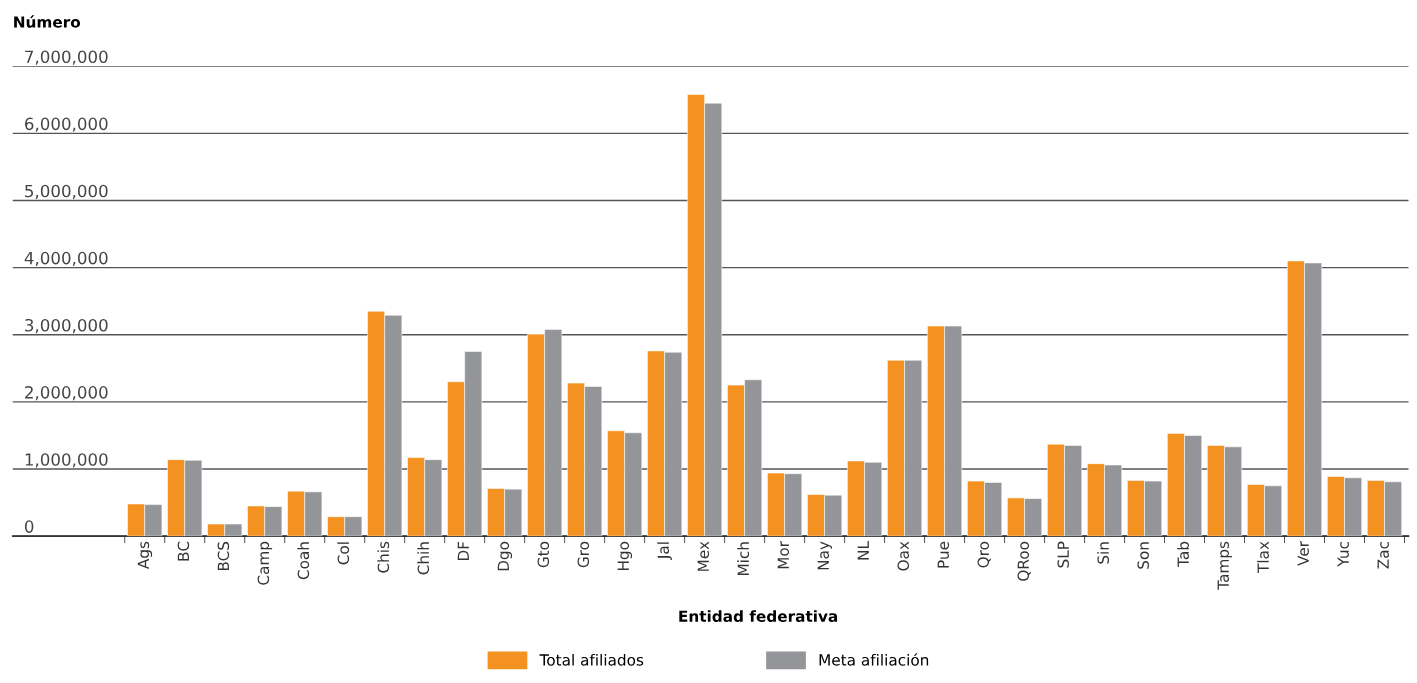  I want to click on y-axis-title: Número, so click(47, 21).